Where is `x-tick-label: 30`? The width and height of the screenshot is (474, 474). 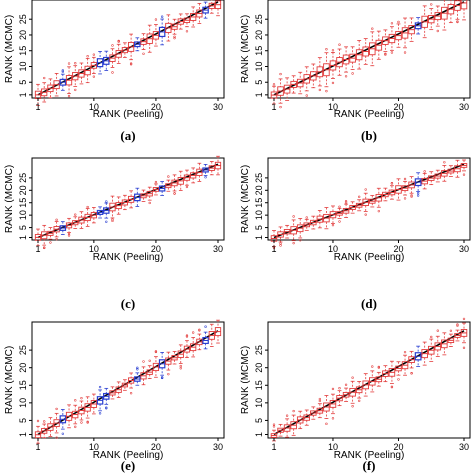 x-tick-label: 30 is located at coordinates (464, 447).